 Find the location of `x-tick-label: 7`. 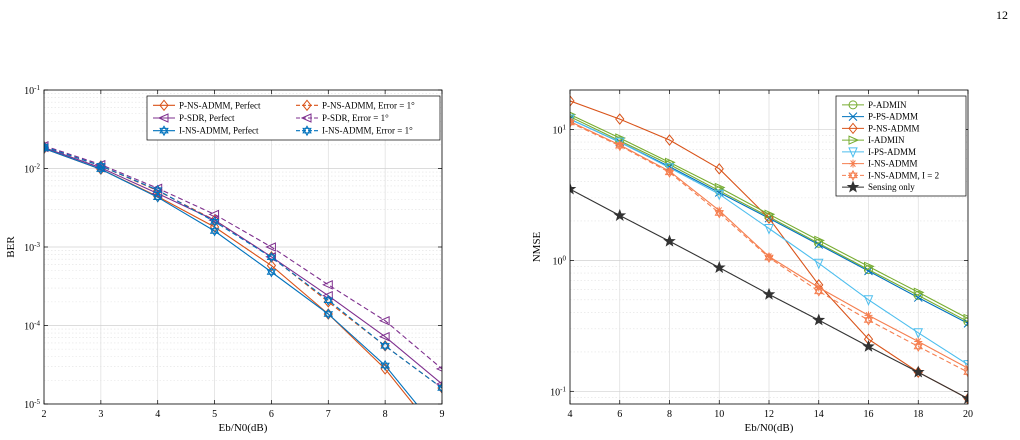

x-tick-label: 7 is located at coordinates (328, 414).